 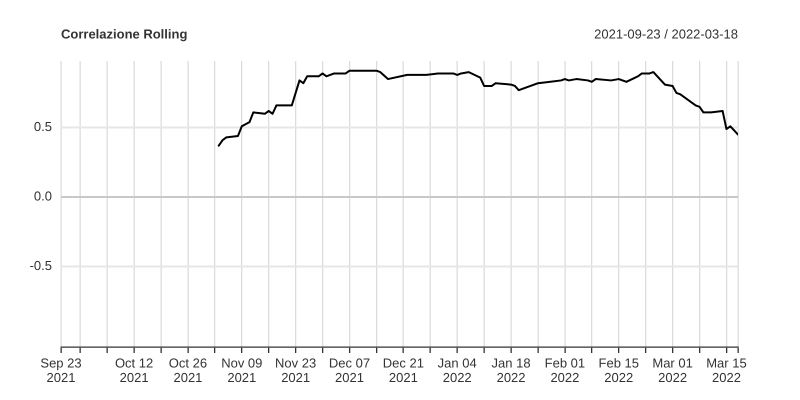 I want to click on x-tick-label: Sep 23 2021, so click(x=61, y=371).